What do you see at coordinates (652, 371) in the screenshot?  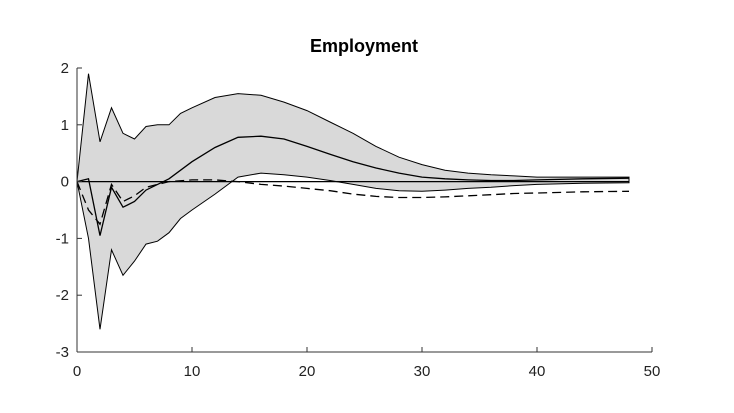 I see `x-tick-label: 50` at bounding box center [652, 371].